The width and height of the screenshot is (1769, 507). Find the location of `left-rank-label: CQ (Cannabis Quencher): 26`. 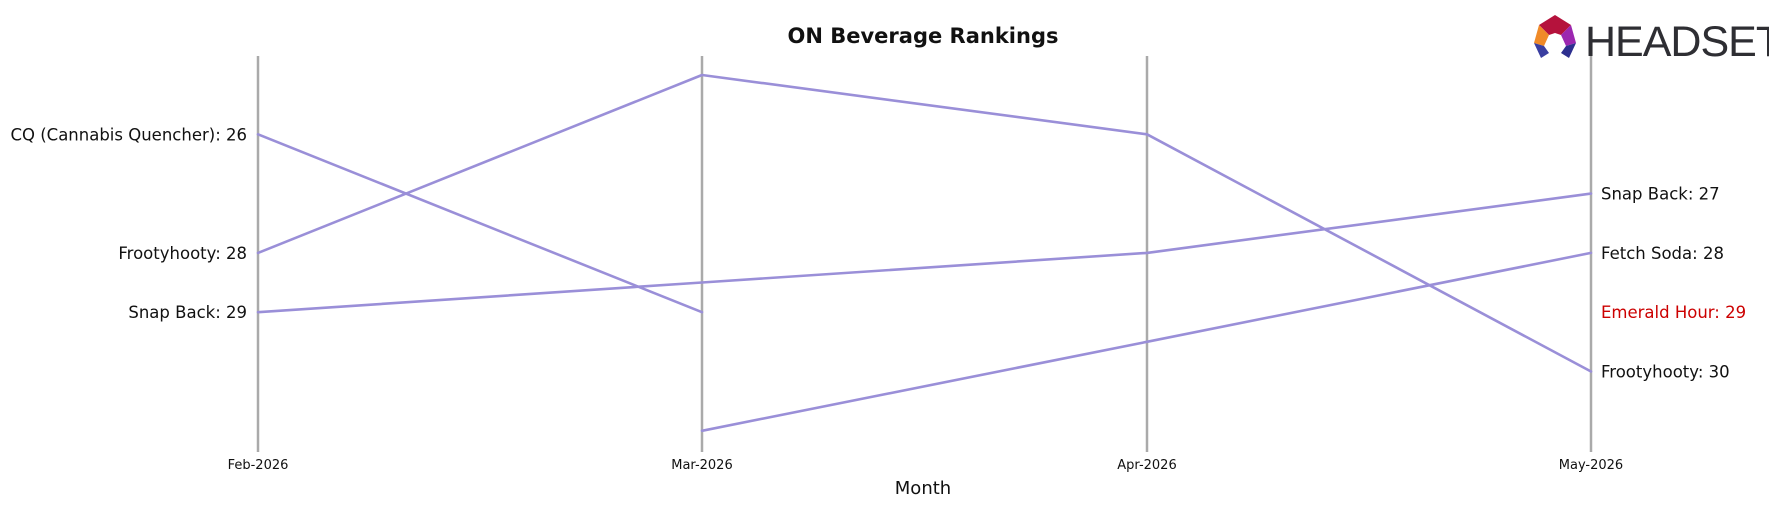

left-rank-label: CQ (Cannabis Quencher): 26 is located at coordinates (128, 134).